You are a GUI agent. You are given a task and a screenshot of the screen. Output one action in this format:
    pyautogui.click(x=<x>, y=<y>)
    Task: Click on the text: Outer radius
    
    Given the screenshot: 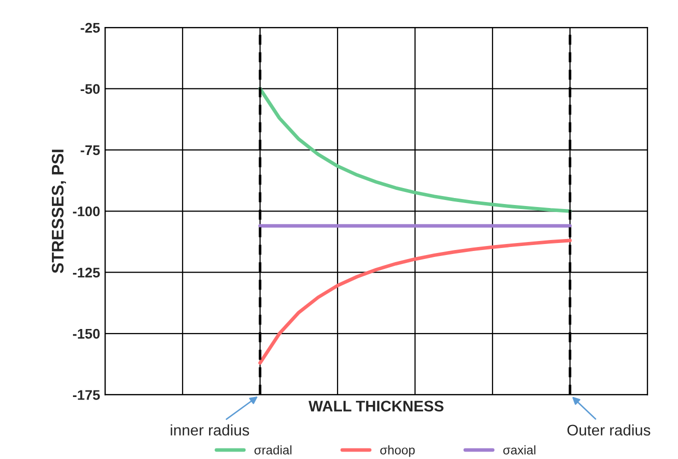 What is the action you would take?
    pyautogui.click(x=608, y=430)
    